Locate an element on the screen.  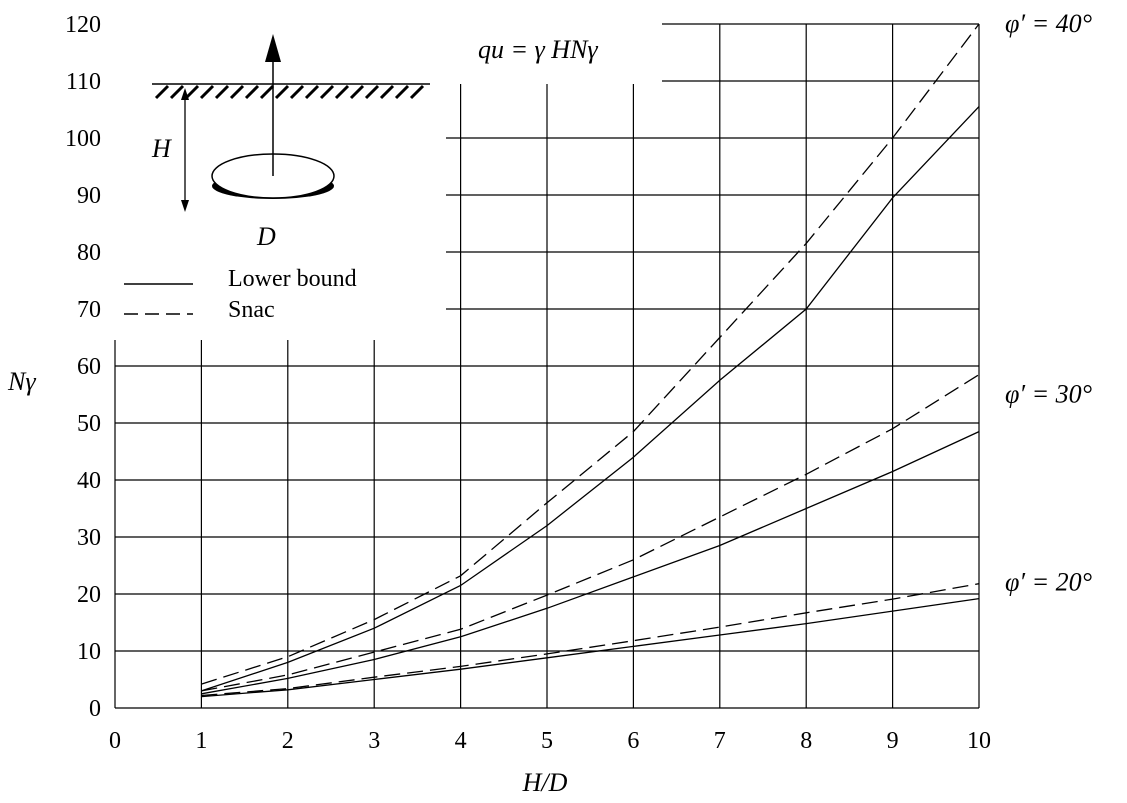
x-axis-label: H/D is located at coordinates (545, 782).